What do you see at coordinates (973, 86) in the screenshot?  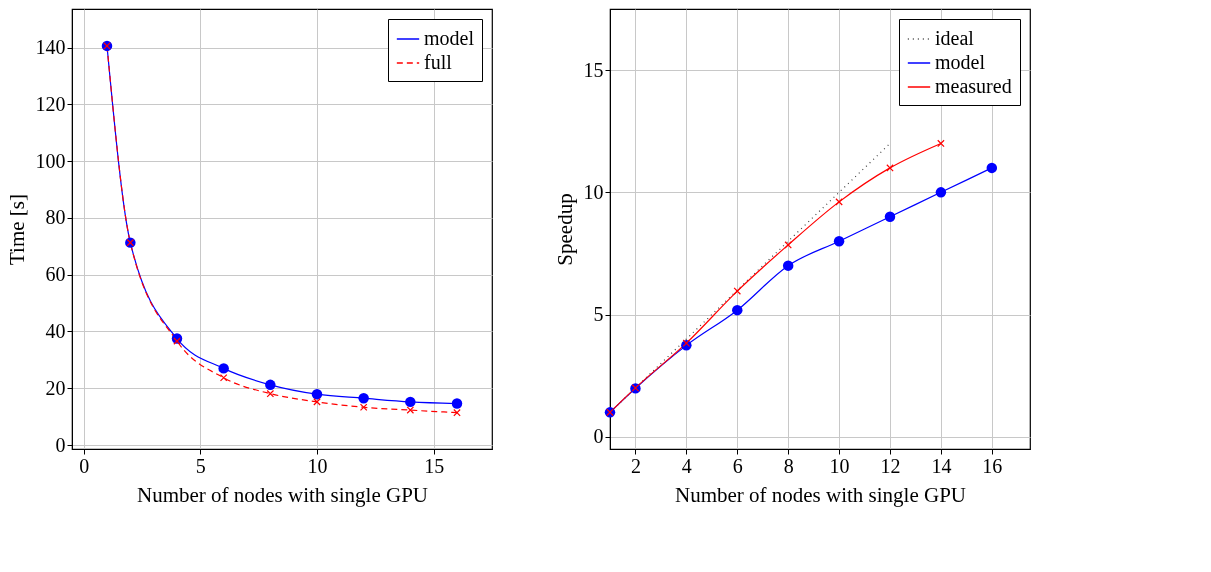 I see `legend-label: measured` at bounding box center [973, 86].